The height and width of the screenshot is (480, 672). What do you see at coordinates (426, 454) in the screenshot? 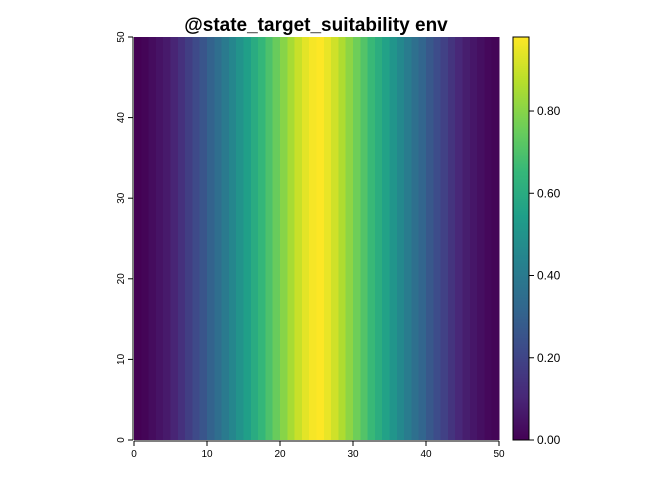
I see `x-tick-label: 40` at bounding box center [426, 454].